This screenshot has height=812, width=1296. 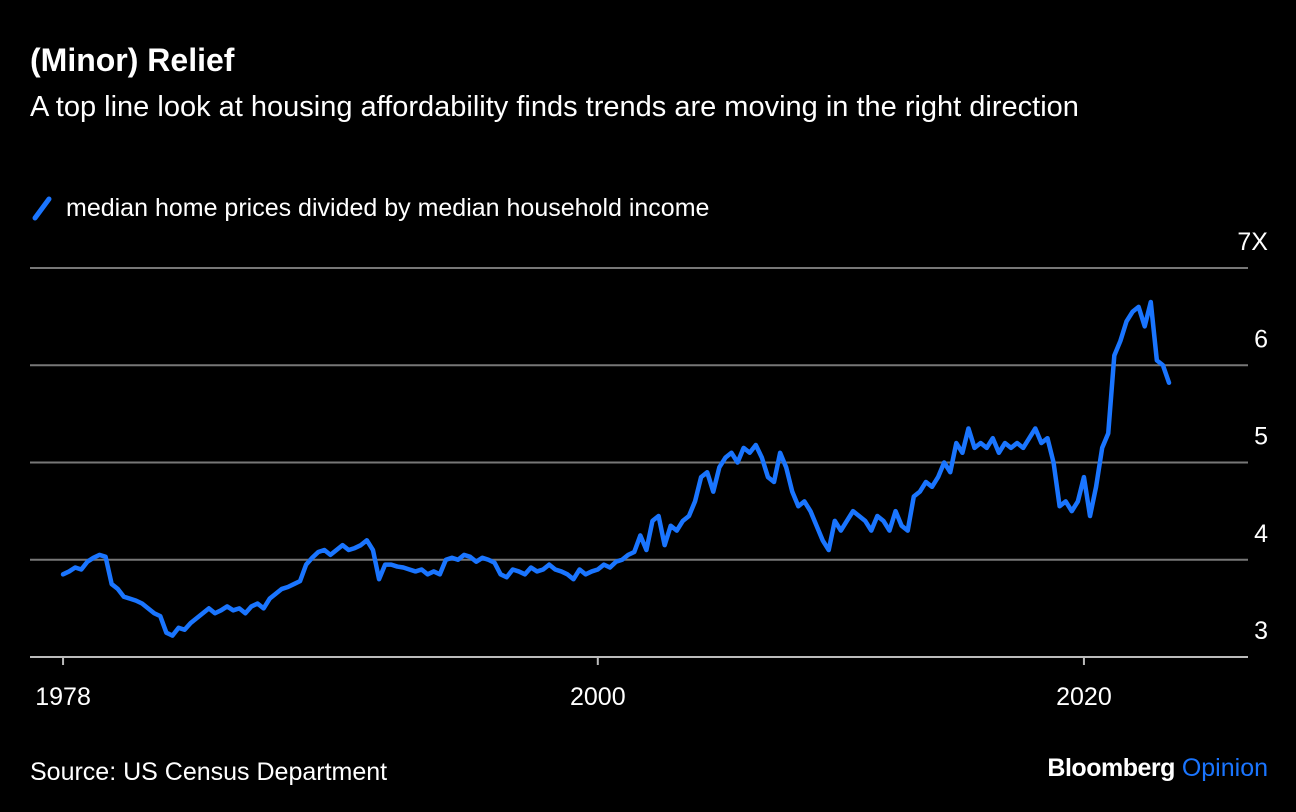 I want to click on brand: Bloomberg Opinion, so click(x=1157, y=768).